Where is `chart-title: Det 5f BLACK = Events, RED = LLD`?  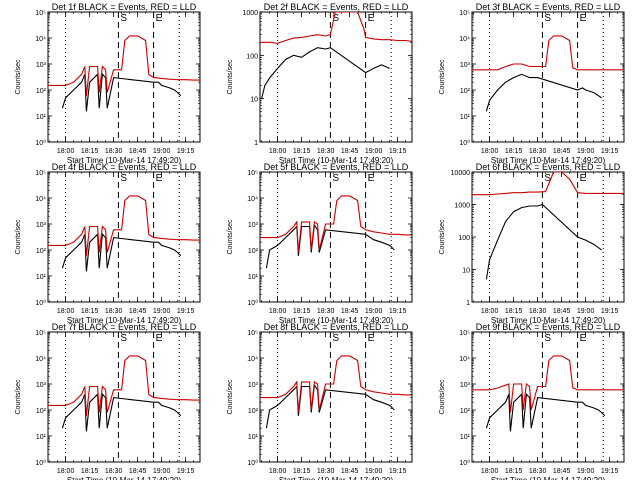 chart-title: Det 5f BLACK = Events, RED = LLD is located at coordinates (336, 167).